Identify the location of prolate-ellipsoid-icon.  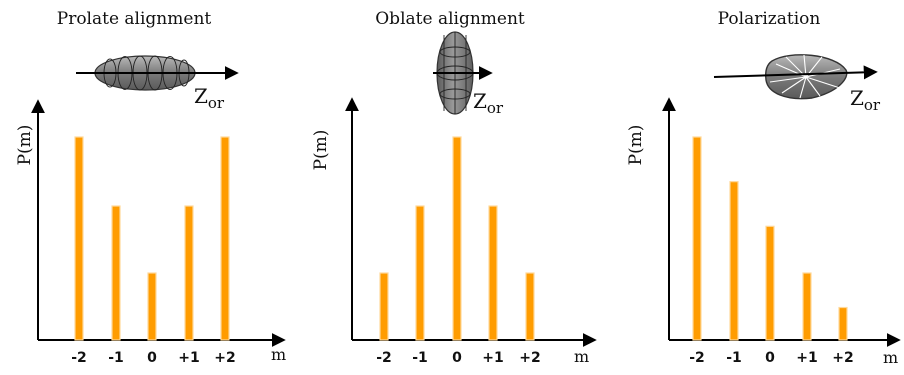
(157, 73).